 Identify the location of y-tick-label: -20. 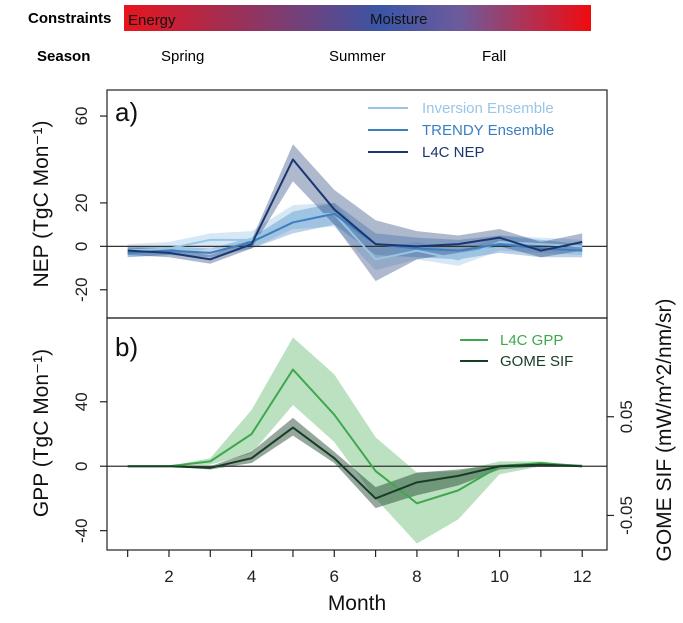
(81, 289).